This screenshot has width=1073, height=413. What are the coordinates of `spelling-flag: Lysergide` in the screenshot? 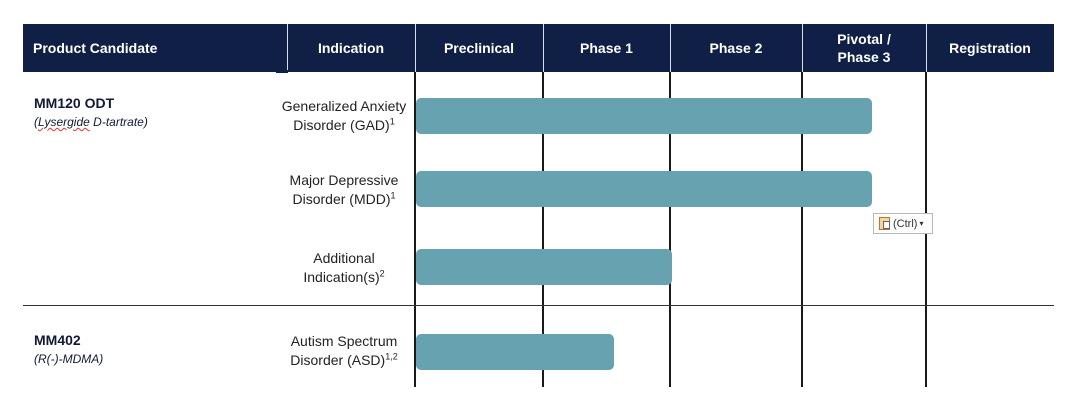 It's located at (64, 122).